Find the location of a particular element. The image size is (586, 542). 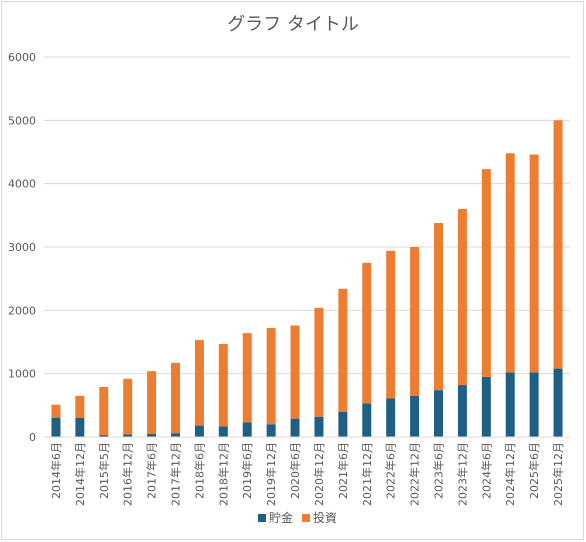

legend-label: 貯金 is located at coordinates (281, 517).